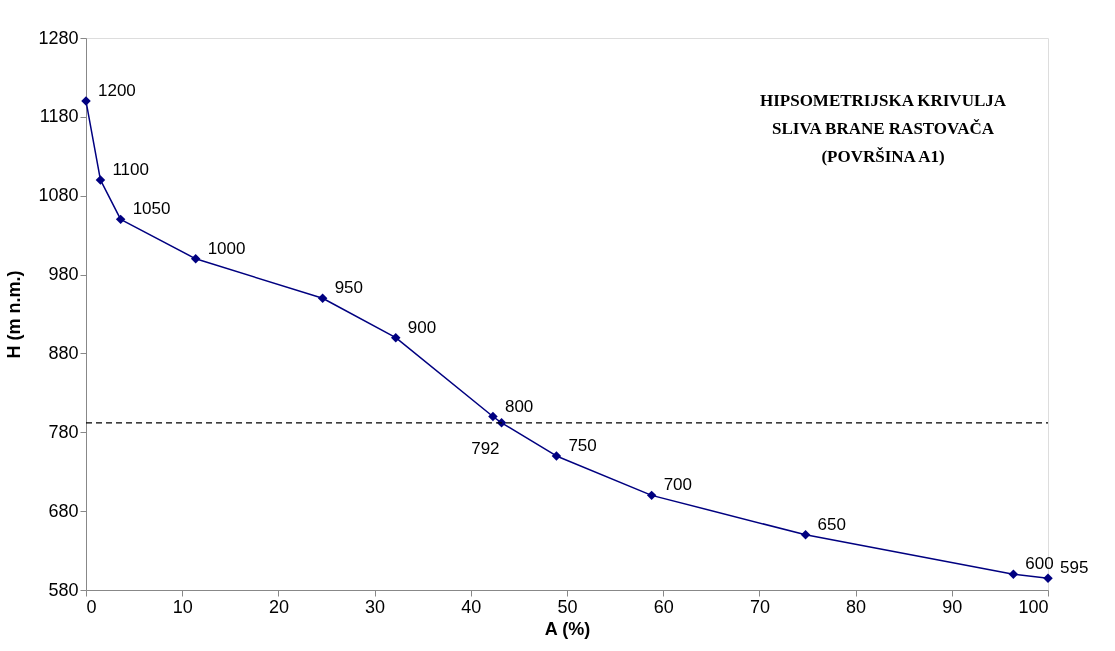 The height and width of the screenshot is (651, 1115). Describe the element at coordinates (663, 606) in the screenshot. I see `x-tick-label: 60` at that location.